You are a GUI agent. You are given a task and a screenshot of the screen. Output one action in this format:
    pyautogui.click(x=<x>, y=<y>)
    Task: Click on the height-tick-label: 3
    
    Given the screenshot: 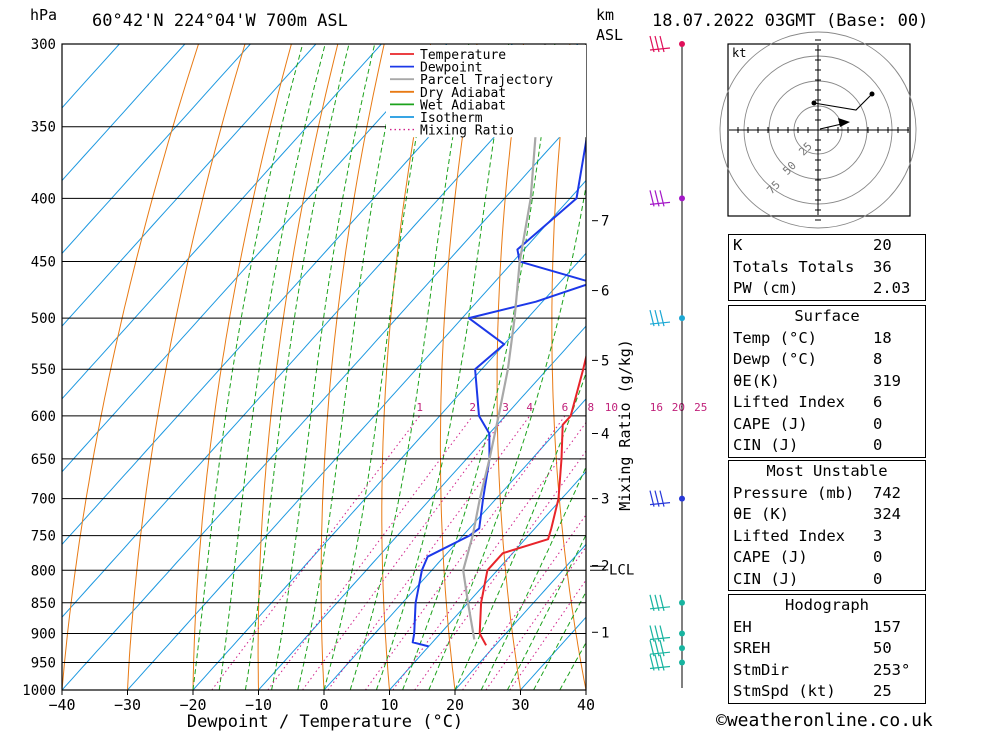 What is the action you would take?
    pyautogui.click(x=605, y=500)
    